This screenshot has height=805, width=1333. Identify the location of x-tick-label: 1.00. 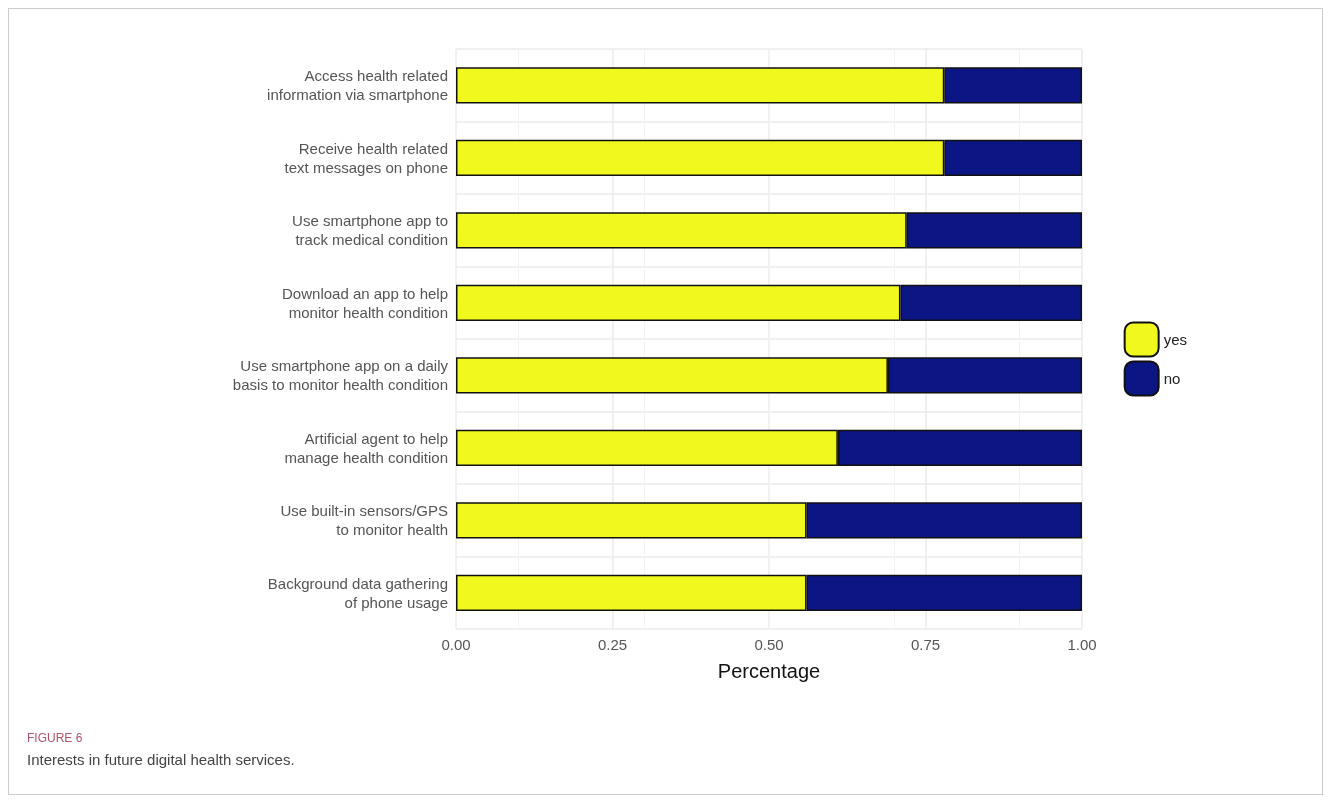
(1082, 644).